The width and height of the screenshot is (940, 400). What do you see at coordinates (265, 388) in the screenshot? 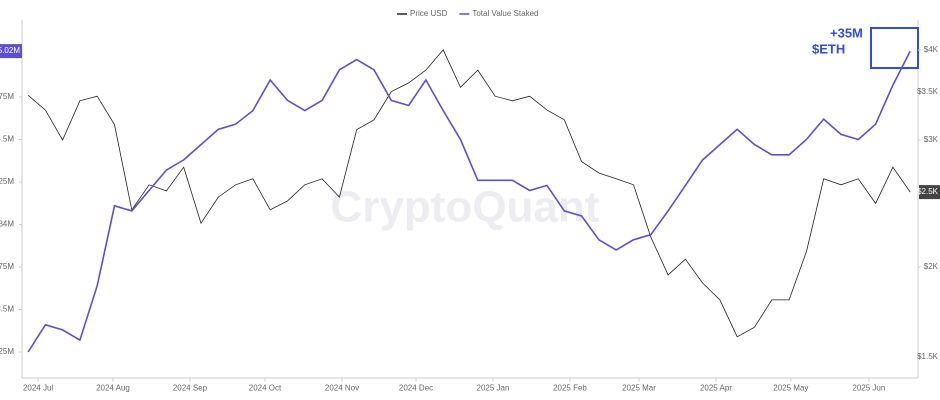
I see `x-tick-label: 2024 Oct` at bounding box center [265, 388].